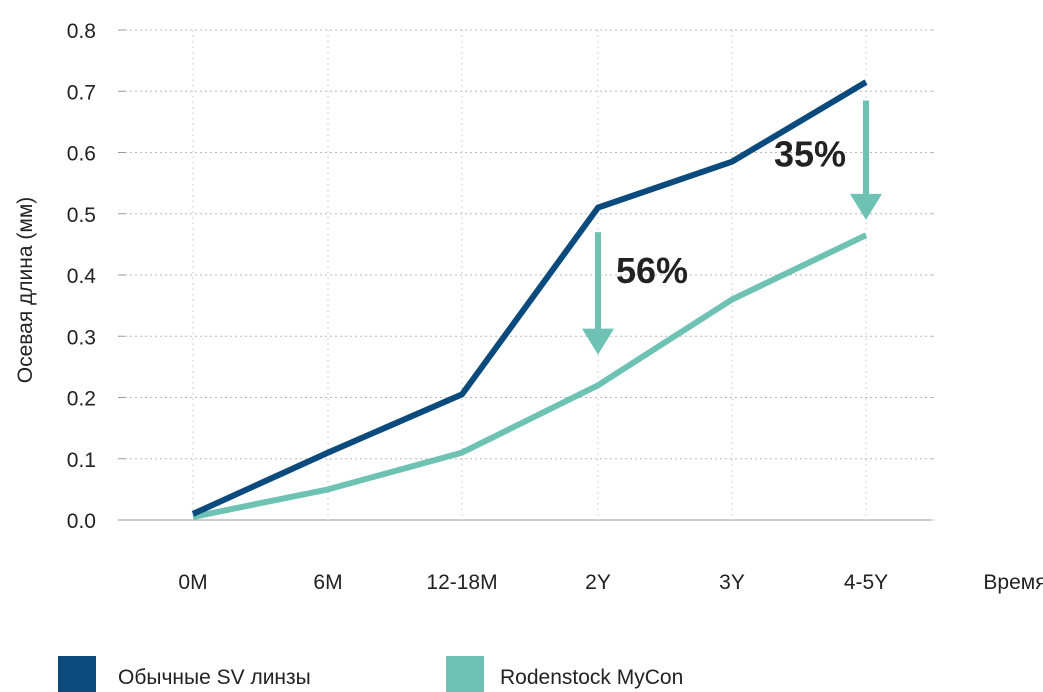  I want to click on y-tick-label: 0.7, so click(81, 92).